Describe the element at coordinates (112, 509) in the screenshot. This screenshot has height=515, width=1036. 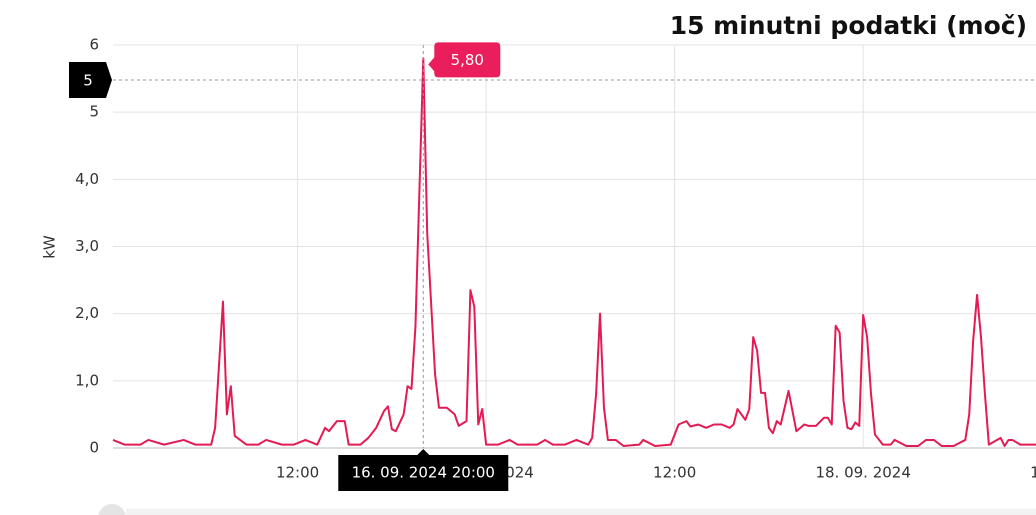
I see `scrollbar-handle` at that location.